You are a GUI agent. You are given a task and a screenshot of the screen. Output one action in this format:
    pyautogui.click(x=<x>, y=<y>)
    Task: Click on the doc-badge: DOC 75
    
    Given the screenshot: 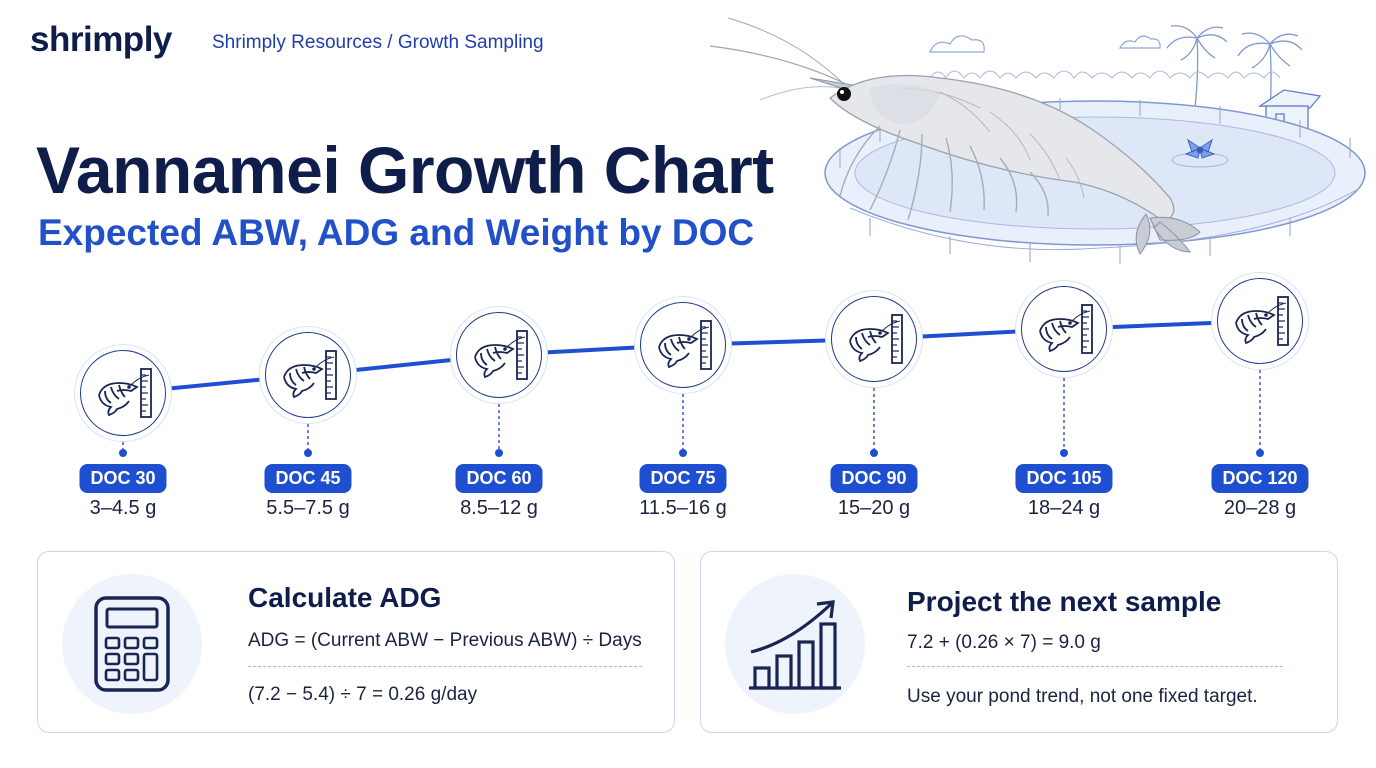 What is the action you would take?
    pyautogui.click(x=683, y=478)
    